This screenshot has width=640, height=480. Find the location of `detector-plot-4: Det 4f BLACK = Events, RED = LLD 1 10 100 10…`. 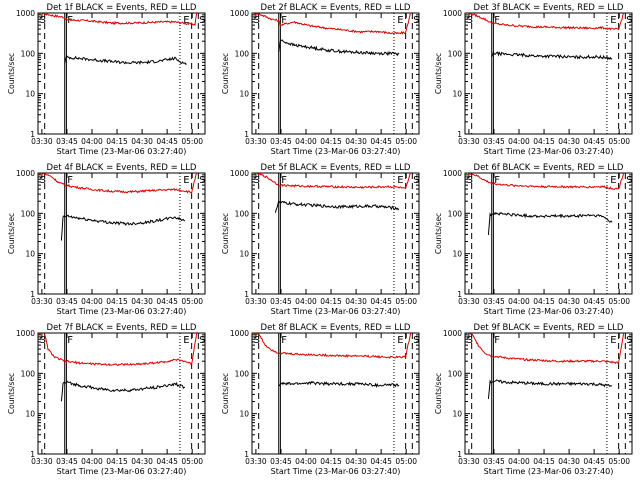

detector-plot-4: Det 4f BLACK = Events, RED = LLD 1 10 100 10… is located at coordinates (106, 239).